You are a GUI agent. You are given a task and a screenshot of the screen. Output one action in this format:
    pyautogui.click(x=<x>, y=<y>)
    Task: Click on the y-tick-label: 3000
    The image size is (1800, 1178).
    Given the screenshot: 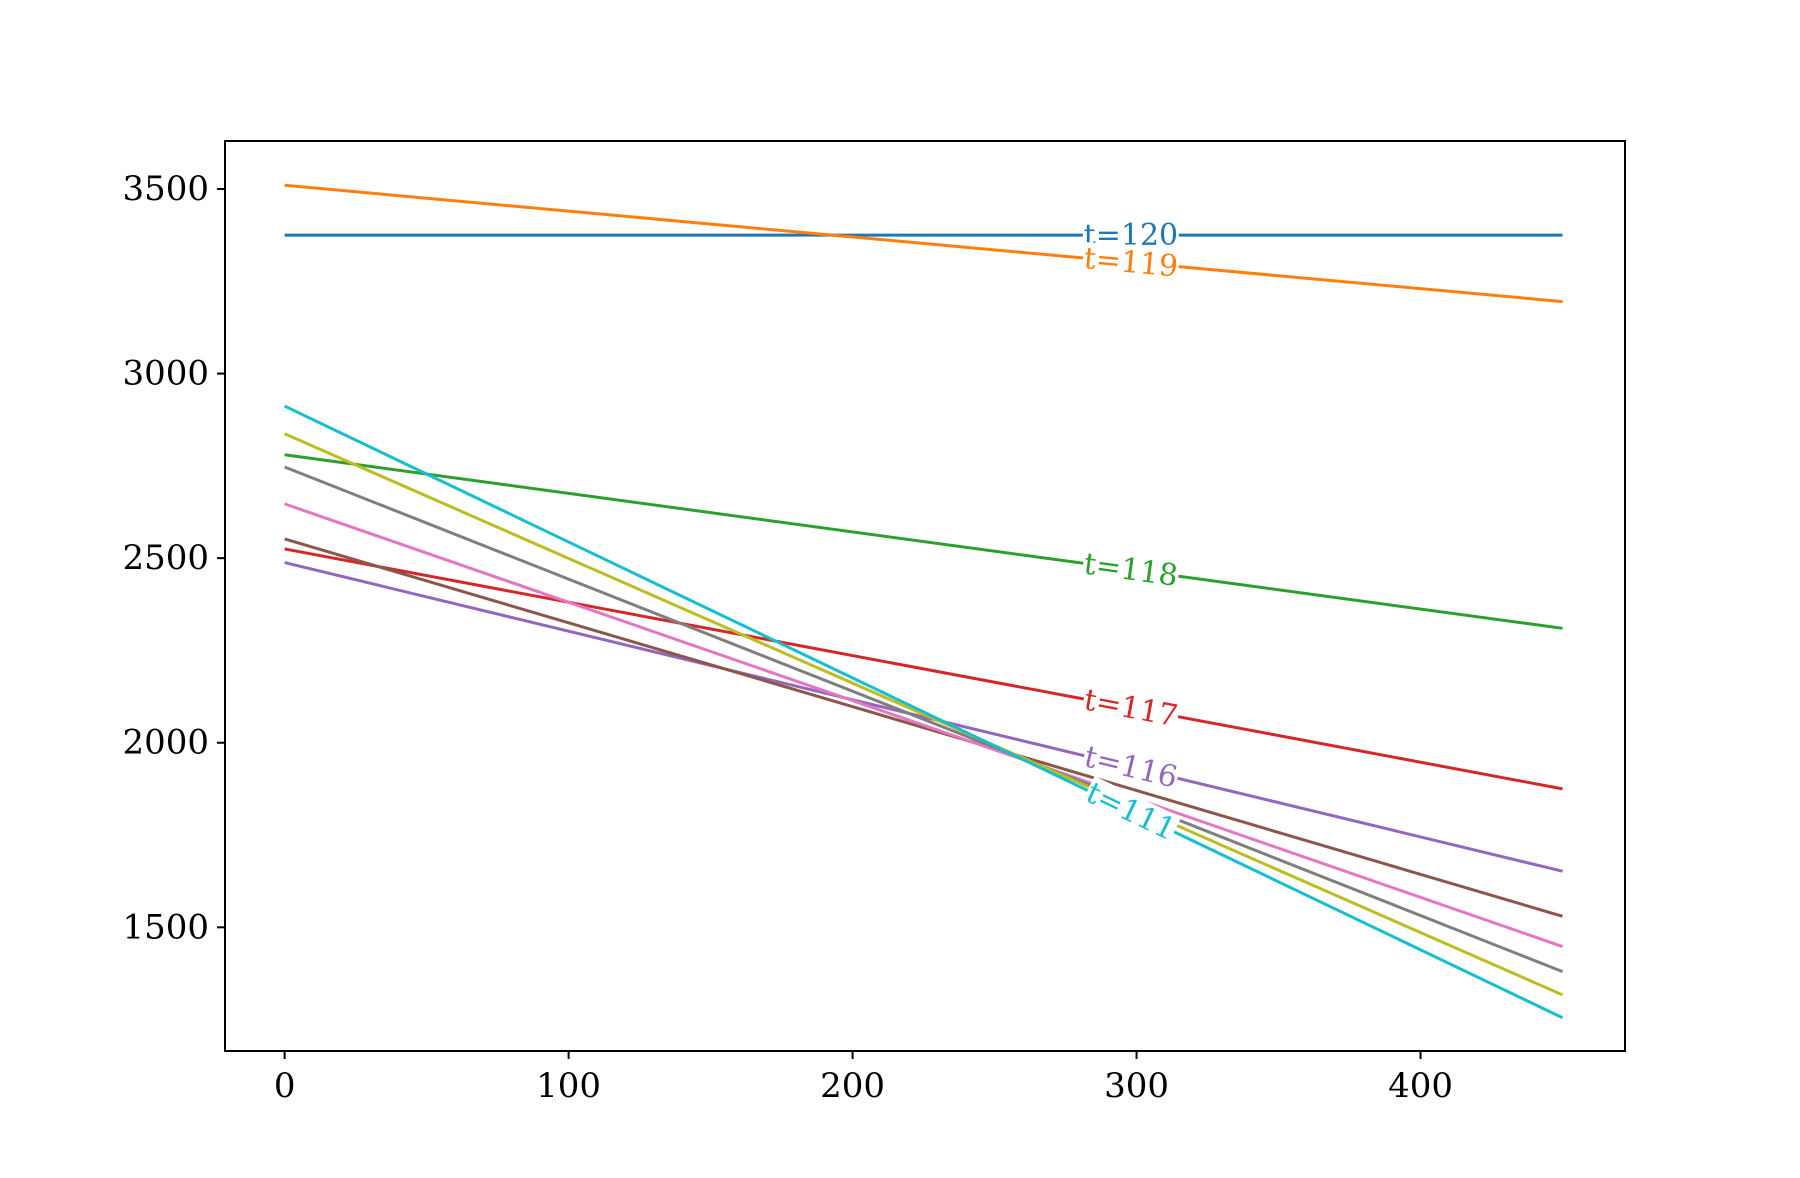 What is the action you would take?
    pyautogui.click(x=165, y=374)
    